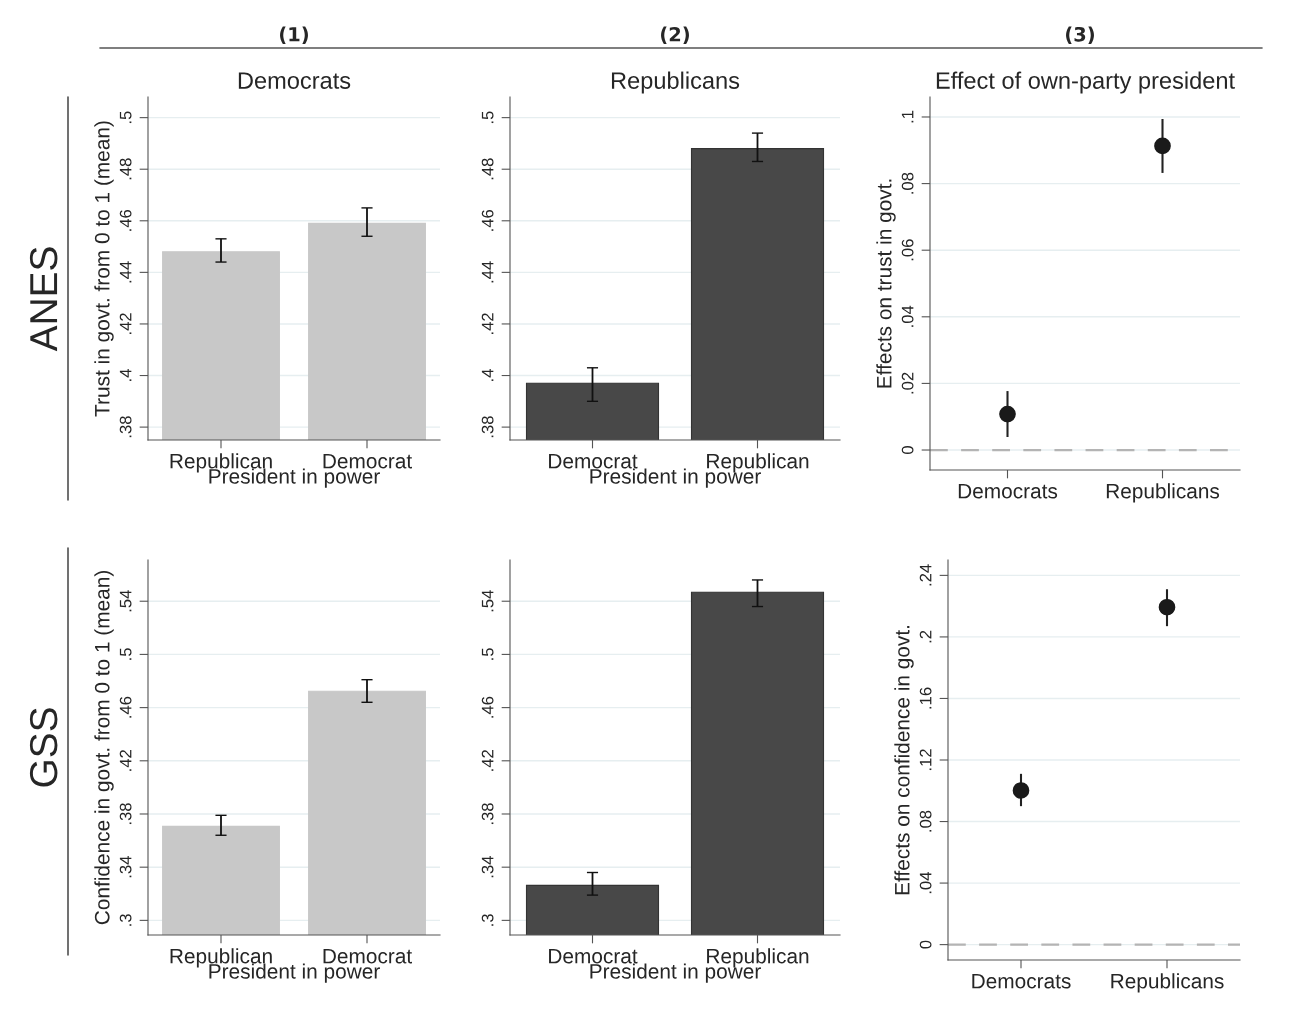  I want to click on y-axis-title: Confidence in govt. from 0 to 1 (mean), so click(104, 748).